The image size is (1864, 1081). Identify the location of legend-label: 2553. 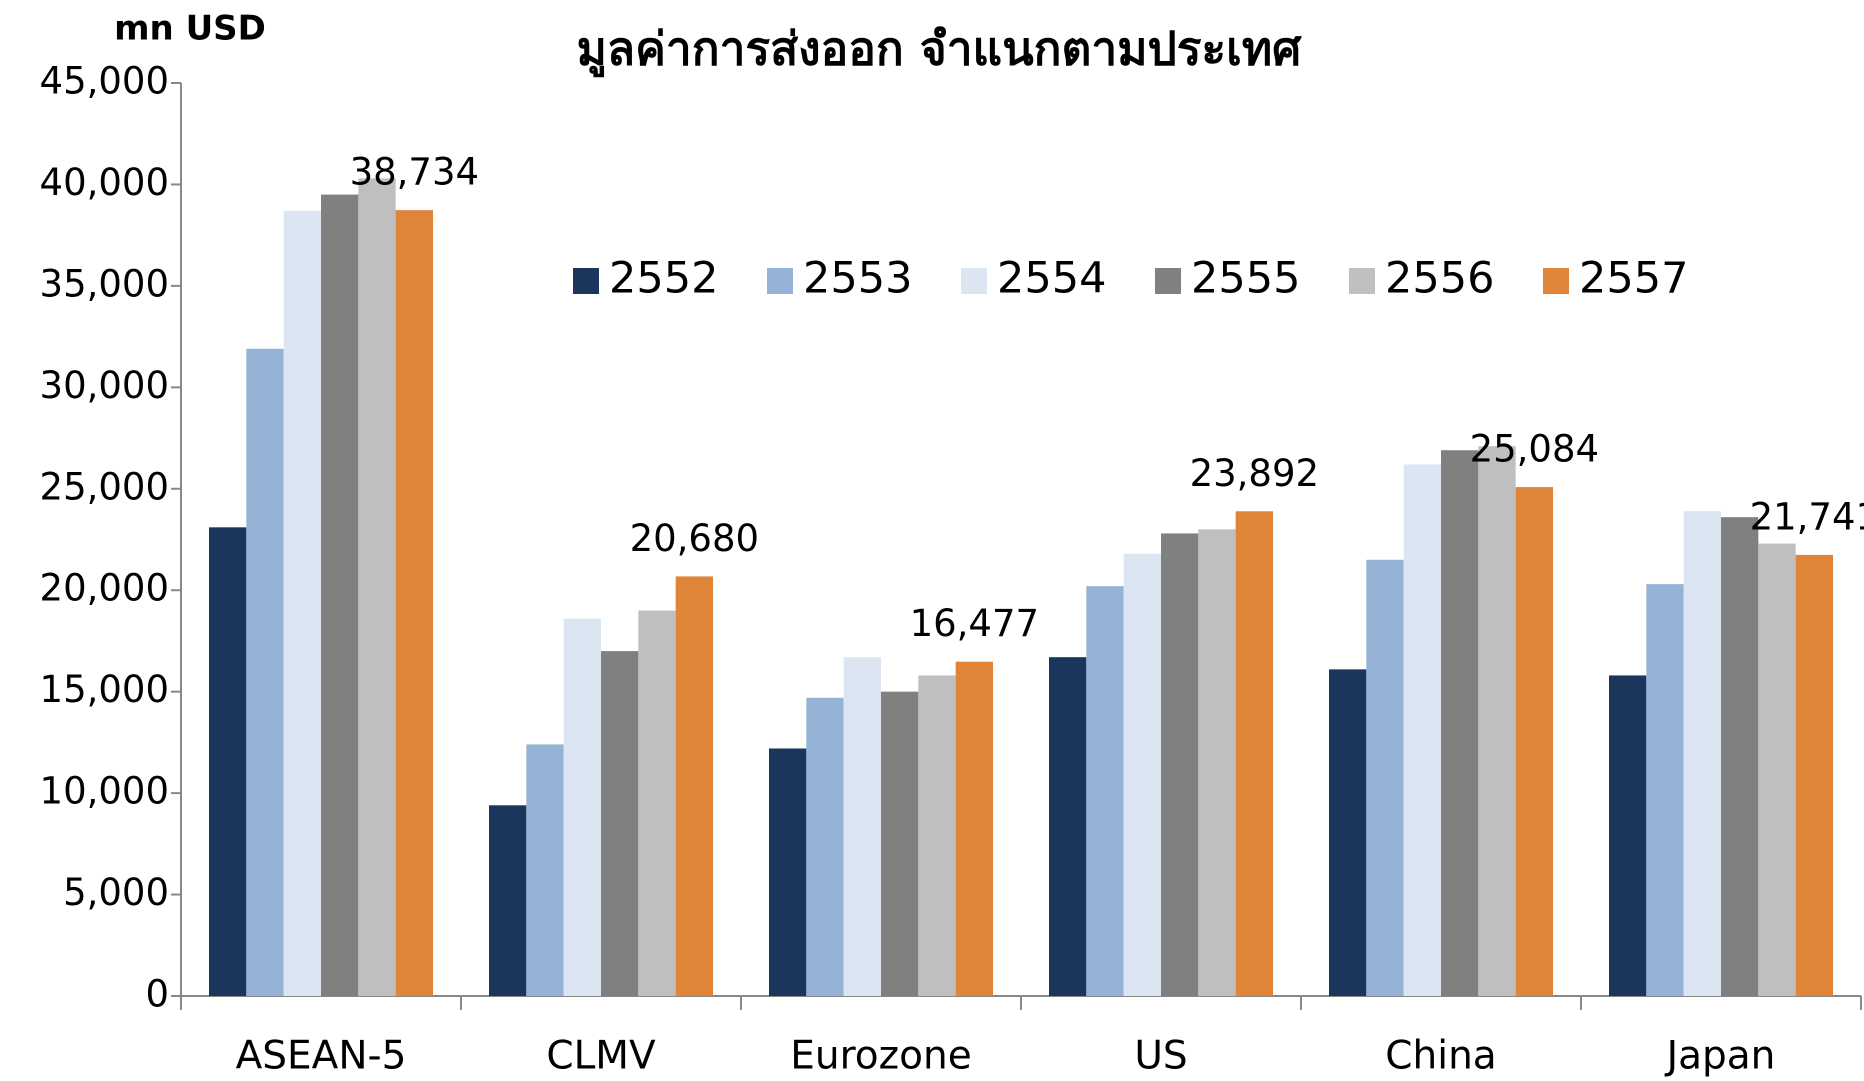
(857, 279).